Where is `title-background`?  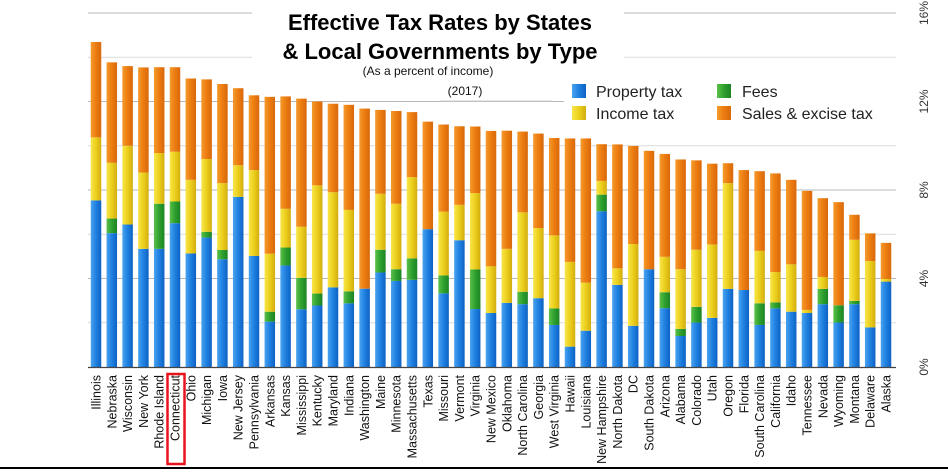 title-background is located at coordinates (438, 49).